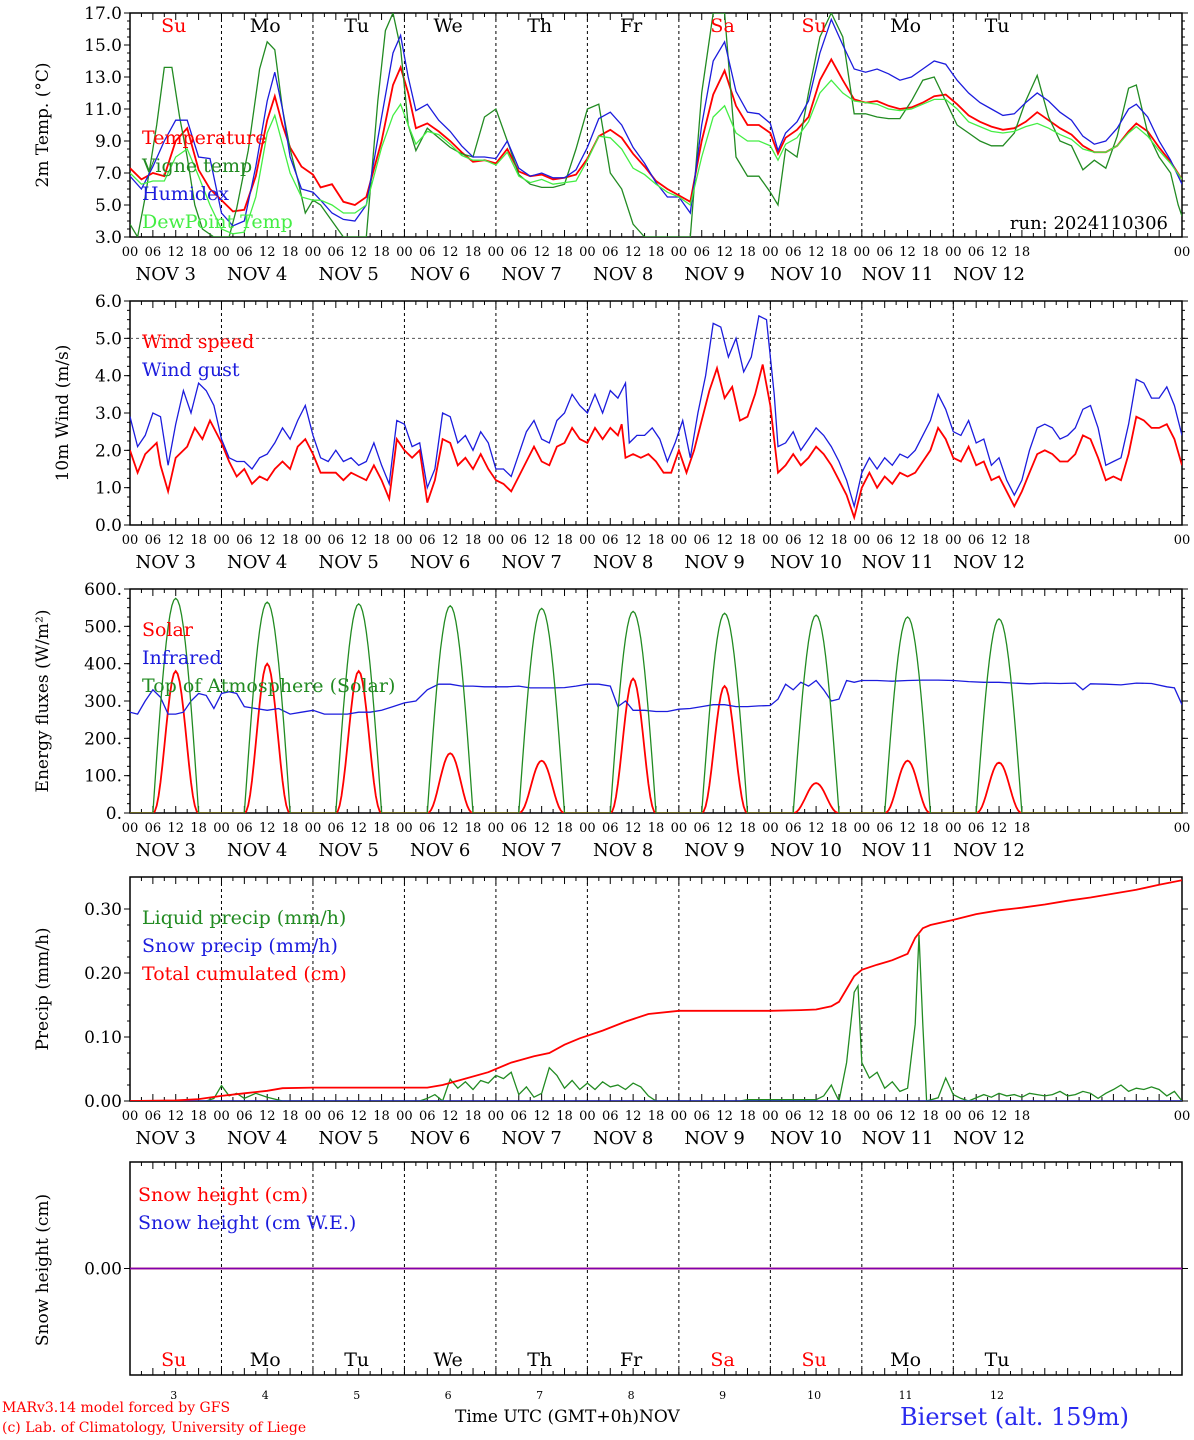  Describe the element at coordinates (108, 339) in the screenshot. I see `y-tick-label: 5.0` at that location.